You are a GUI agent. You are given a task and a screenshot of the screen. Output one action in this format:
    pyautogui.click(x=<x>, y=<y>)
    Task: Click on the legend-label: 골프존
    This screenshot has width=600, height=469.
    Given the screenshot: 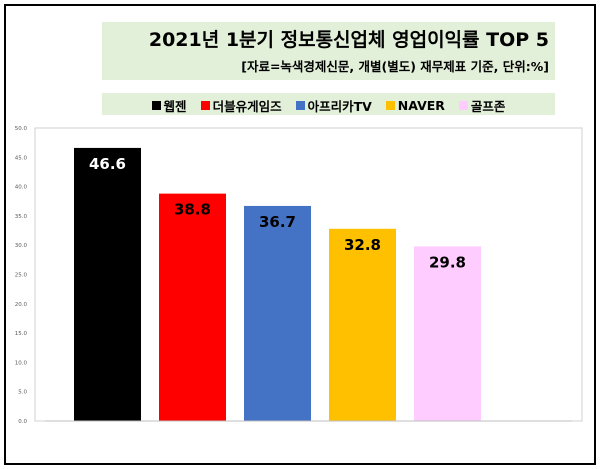 What is the action you would take?
    pyautogui.click(x=488, y=106)
    